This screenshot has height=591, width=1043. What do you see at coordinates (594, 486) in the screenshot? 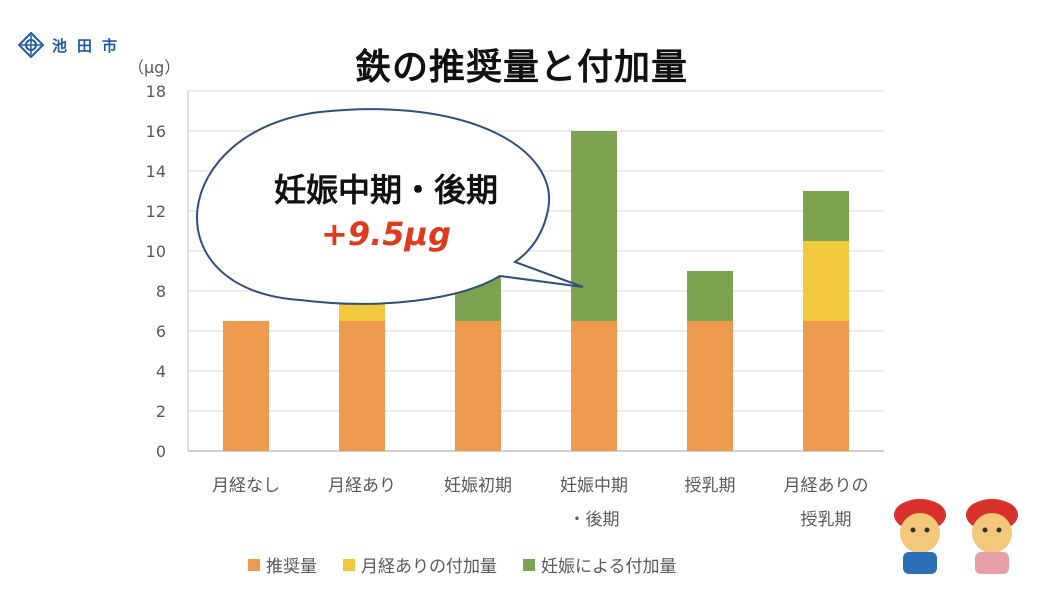
I see `x-tick-label: 妊娠中期` at bounding box center [594, 486].